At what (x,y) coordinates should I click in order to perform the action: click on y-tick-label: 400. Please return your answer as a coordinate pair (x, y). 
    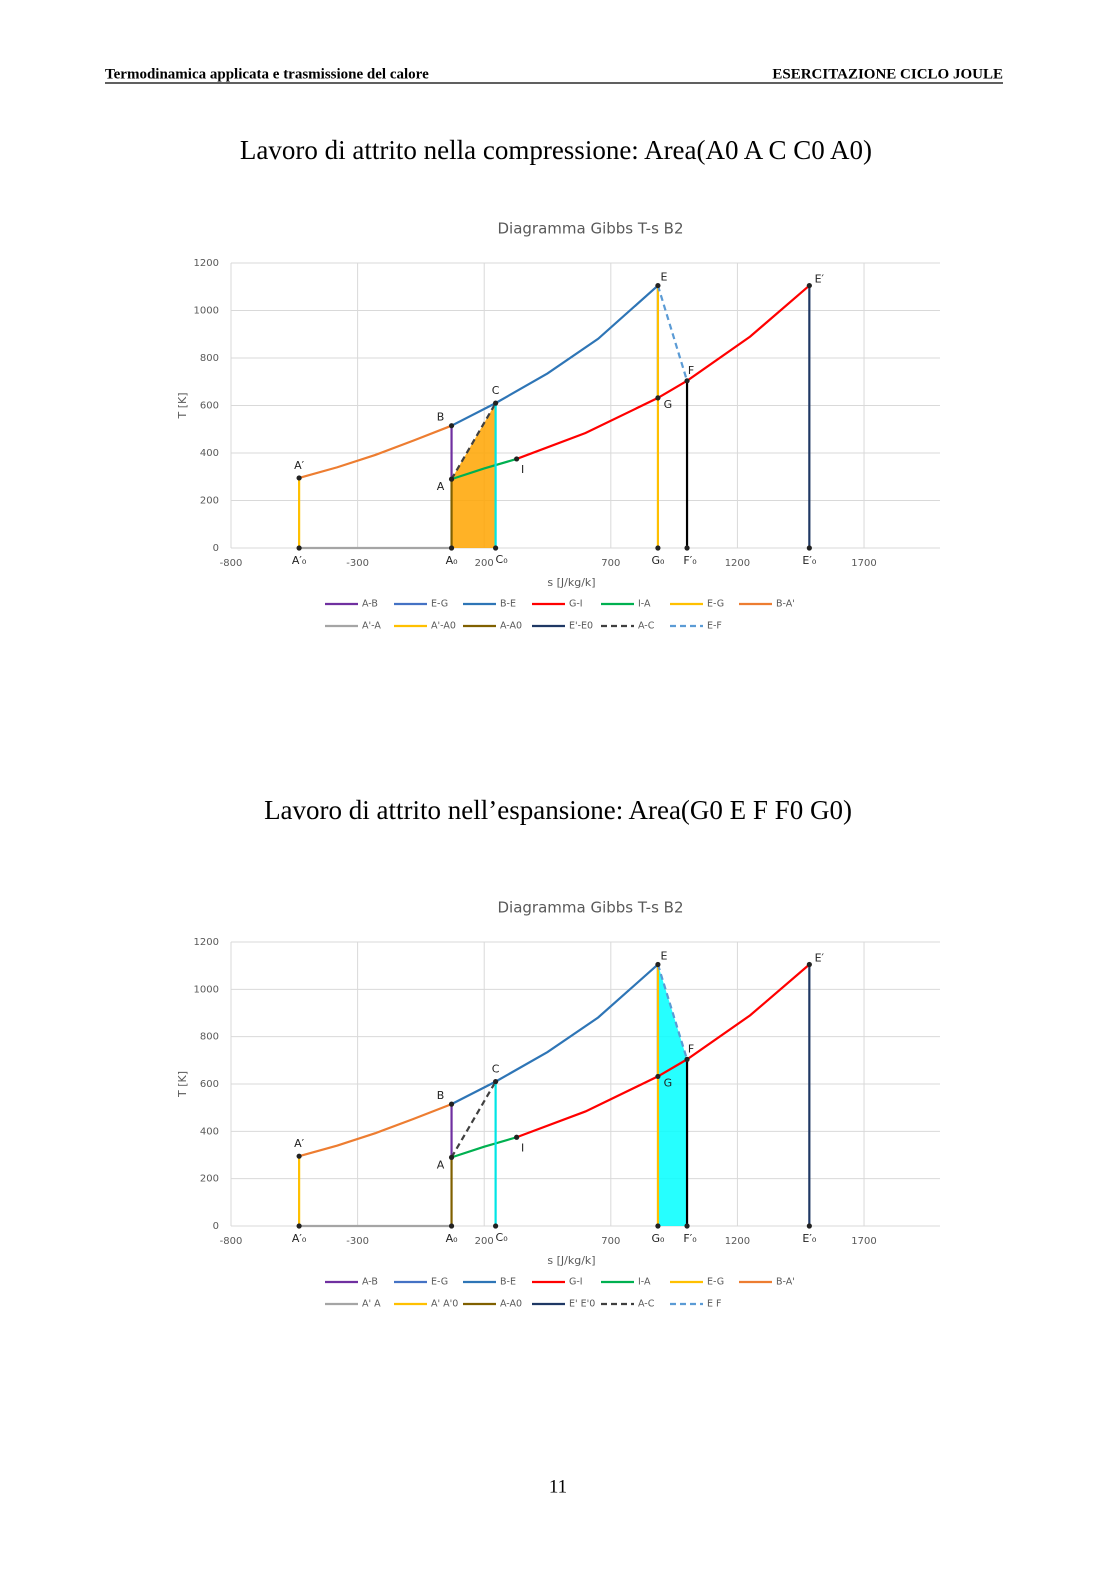
    Looking at the image, I should click on (209, 453).